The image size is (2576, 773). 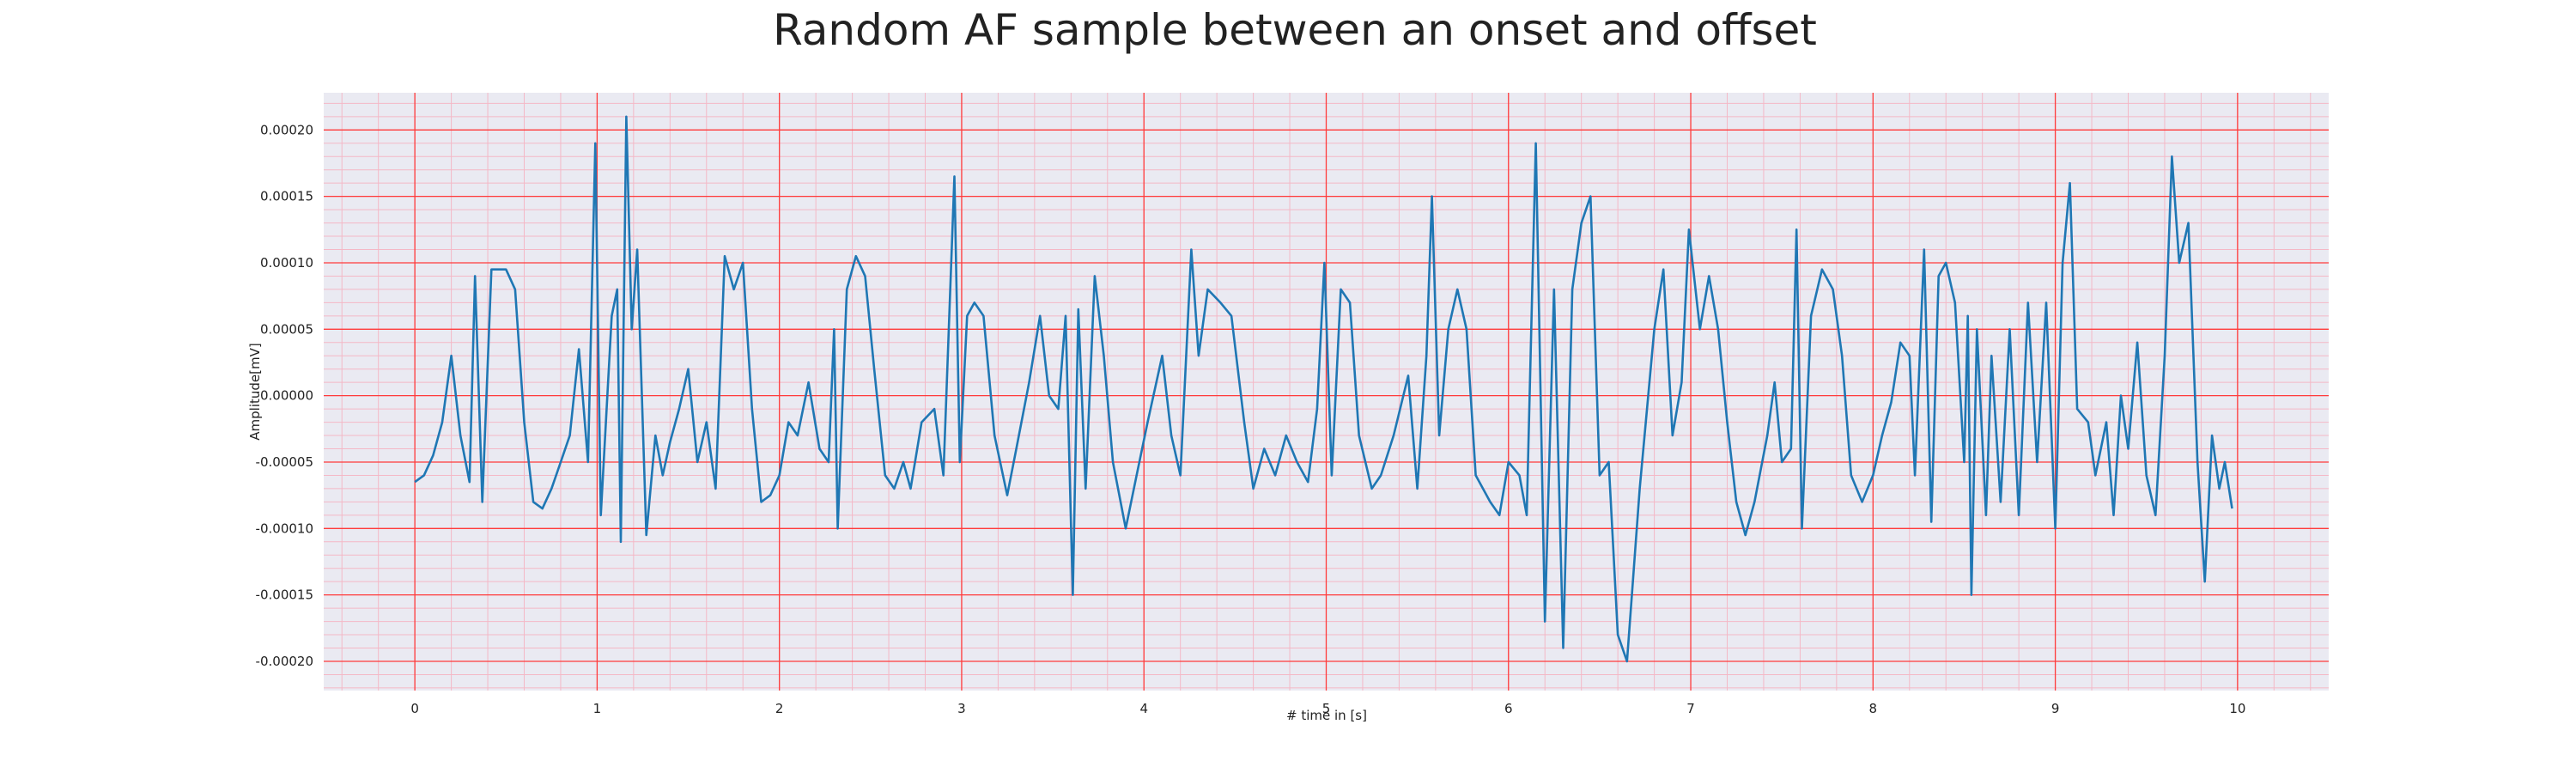 I want to click on y-axis-label: Amplitude[mV], so click(x=255, y=391).